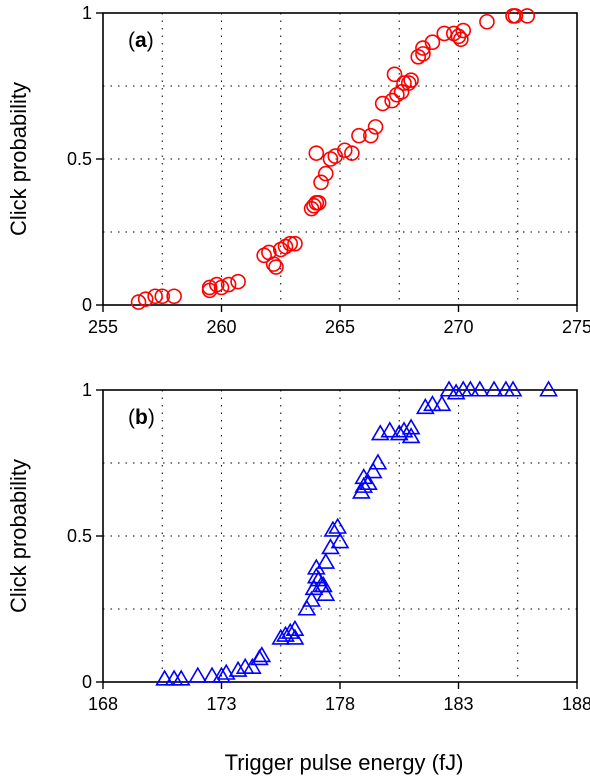 This screenshot has height=782, width=590. I want to click on x-tick-label: 255, so click(103, 327).